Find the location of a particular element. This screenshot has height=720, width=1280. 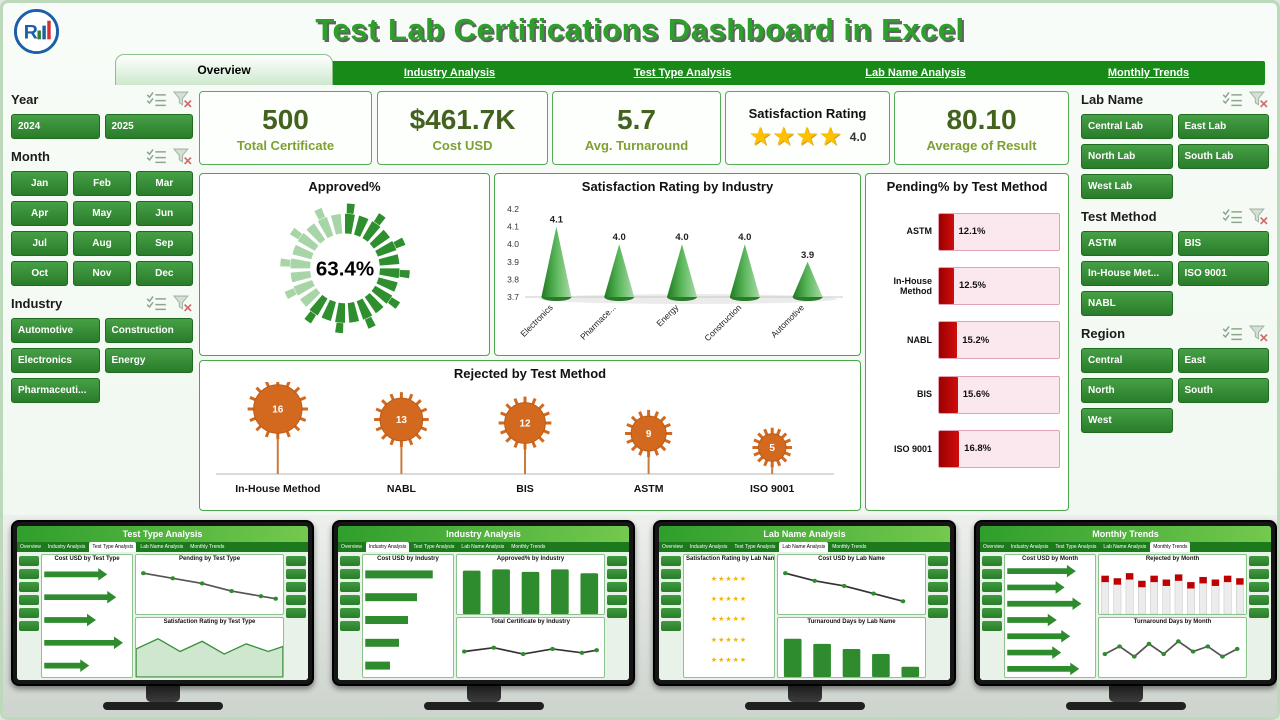

svg-text: 9 is located at coordinates (649, 434).